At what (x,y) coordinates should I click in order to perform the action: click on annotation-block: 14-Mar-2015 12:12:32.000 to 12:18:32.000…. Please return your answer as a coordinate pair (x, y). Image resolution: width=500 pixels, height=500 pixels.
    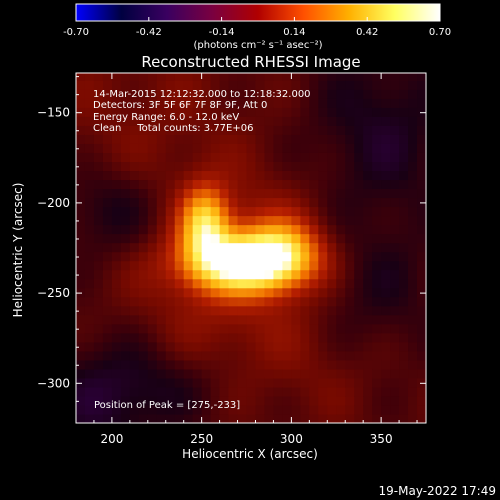
    Looking at the image, I should click on (202, 111).